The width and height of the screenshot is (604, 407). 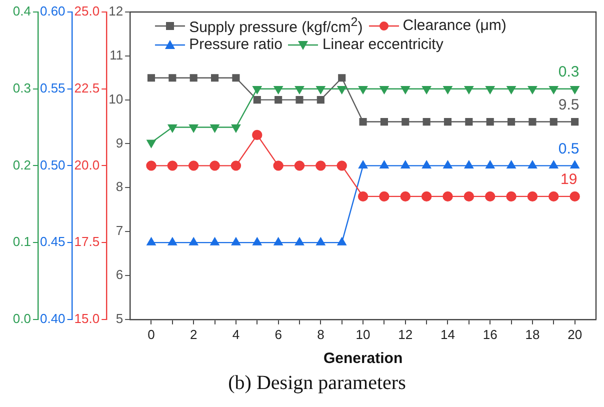 I want to click on x-tick-label: 18, so click(x=532, y=334).